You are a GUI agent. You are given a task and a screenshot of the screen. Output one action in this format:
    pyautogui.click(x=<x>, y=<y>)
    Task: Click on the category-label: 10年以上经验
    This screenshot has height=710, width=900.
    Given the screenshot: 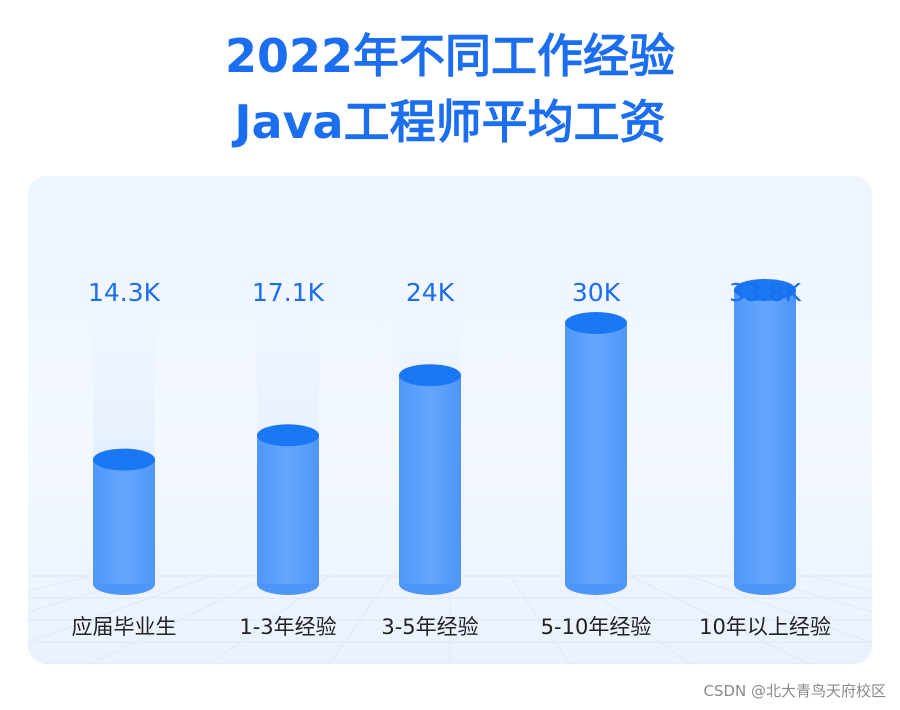 What is the action you would take?
    pyautogui.click(x=765, y=627)
    